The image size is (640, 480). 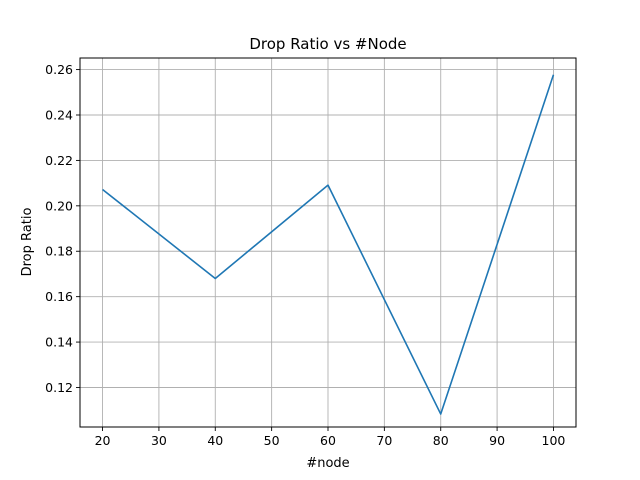 What do you see at coordinates (59, 342) in the screenshot?
I see `y-tick-label: 0.14` at bounding box center [59, 342].